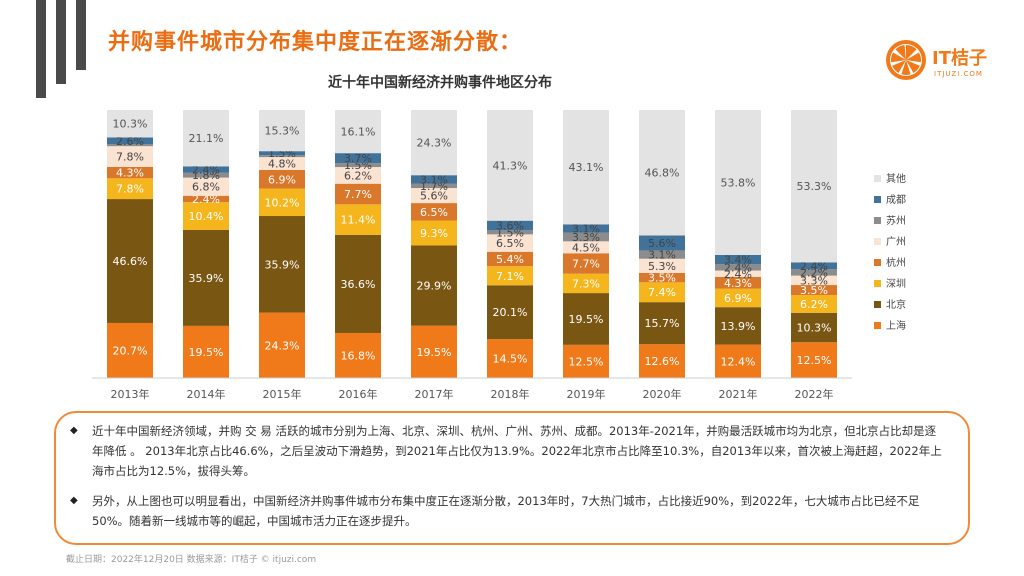  Describe the element at coordinates (358, 394) in the screenshot. I see `x-tick-label: 2016年` at that location.